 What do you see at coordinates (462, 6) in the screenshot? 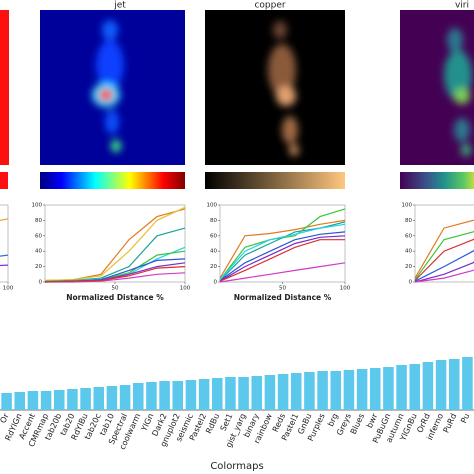
I see `panel-title: viri` at bounding box center [462, 6].